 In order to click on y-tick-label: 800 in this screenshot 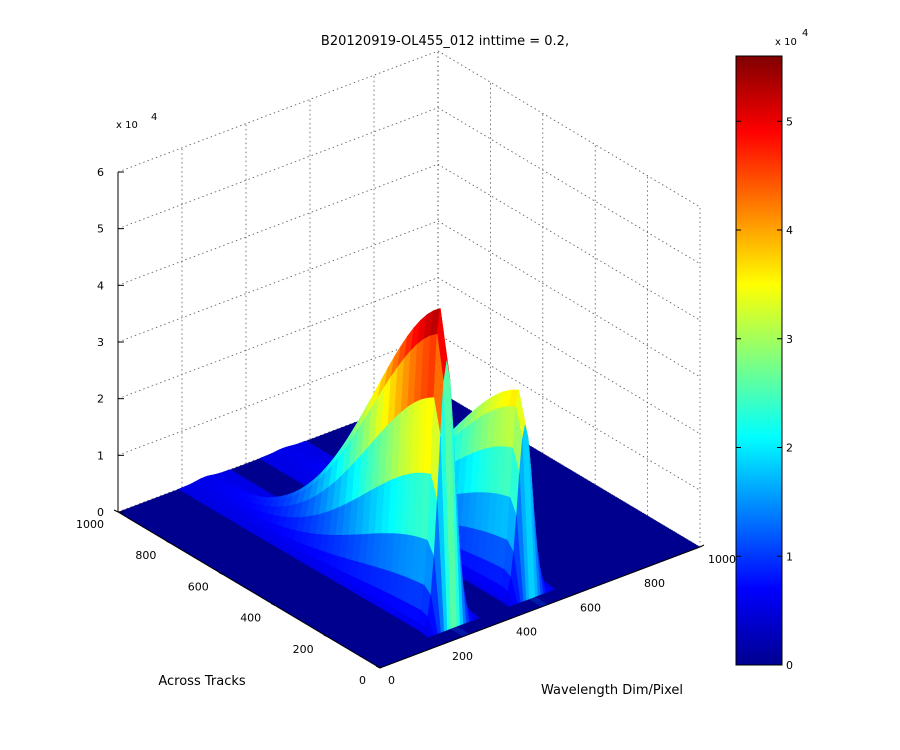, I will do `click(145, 555)`.